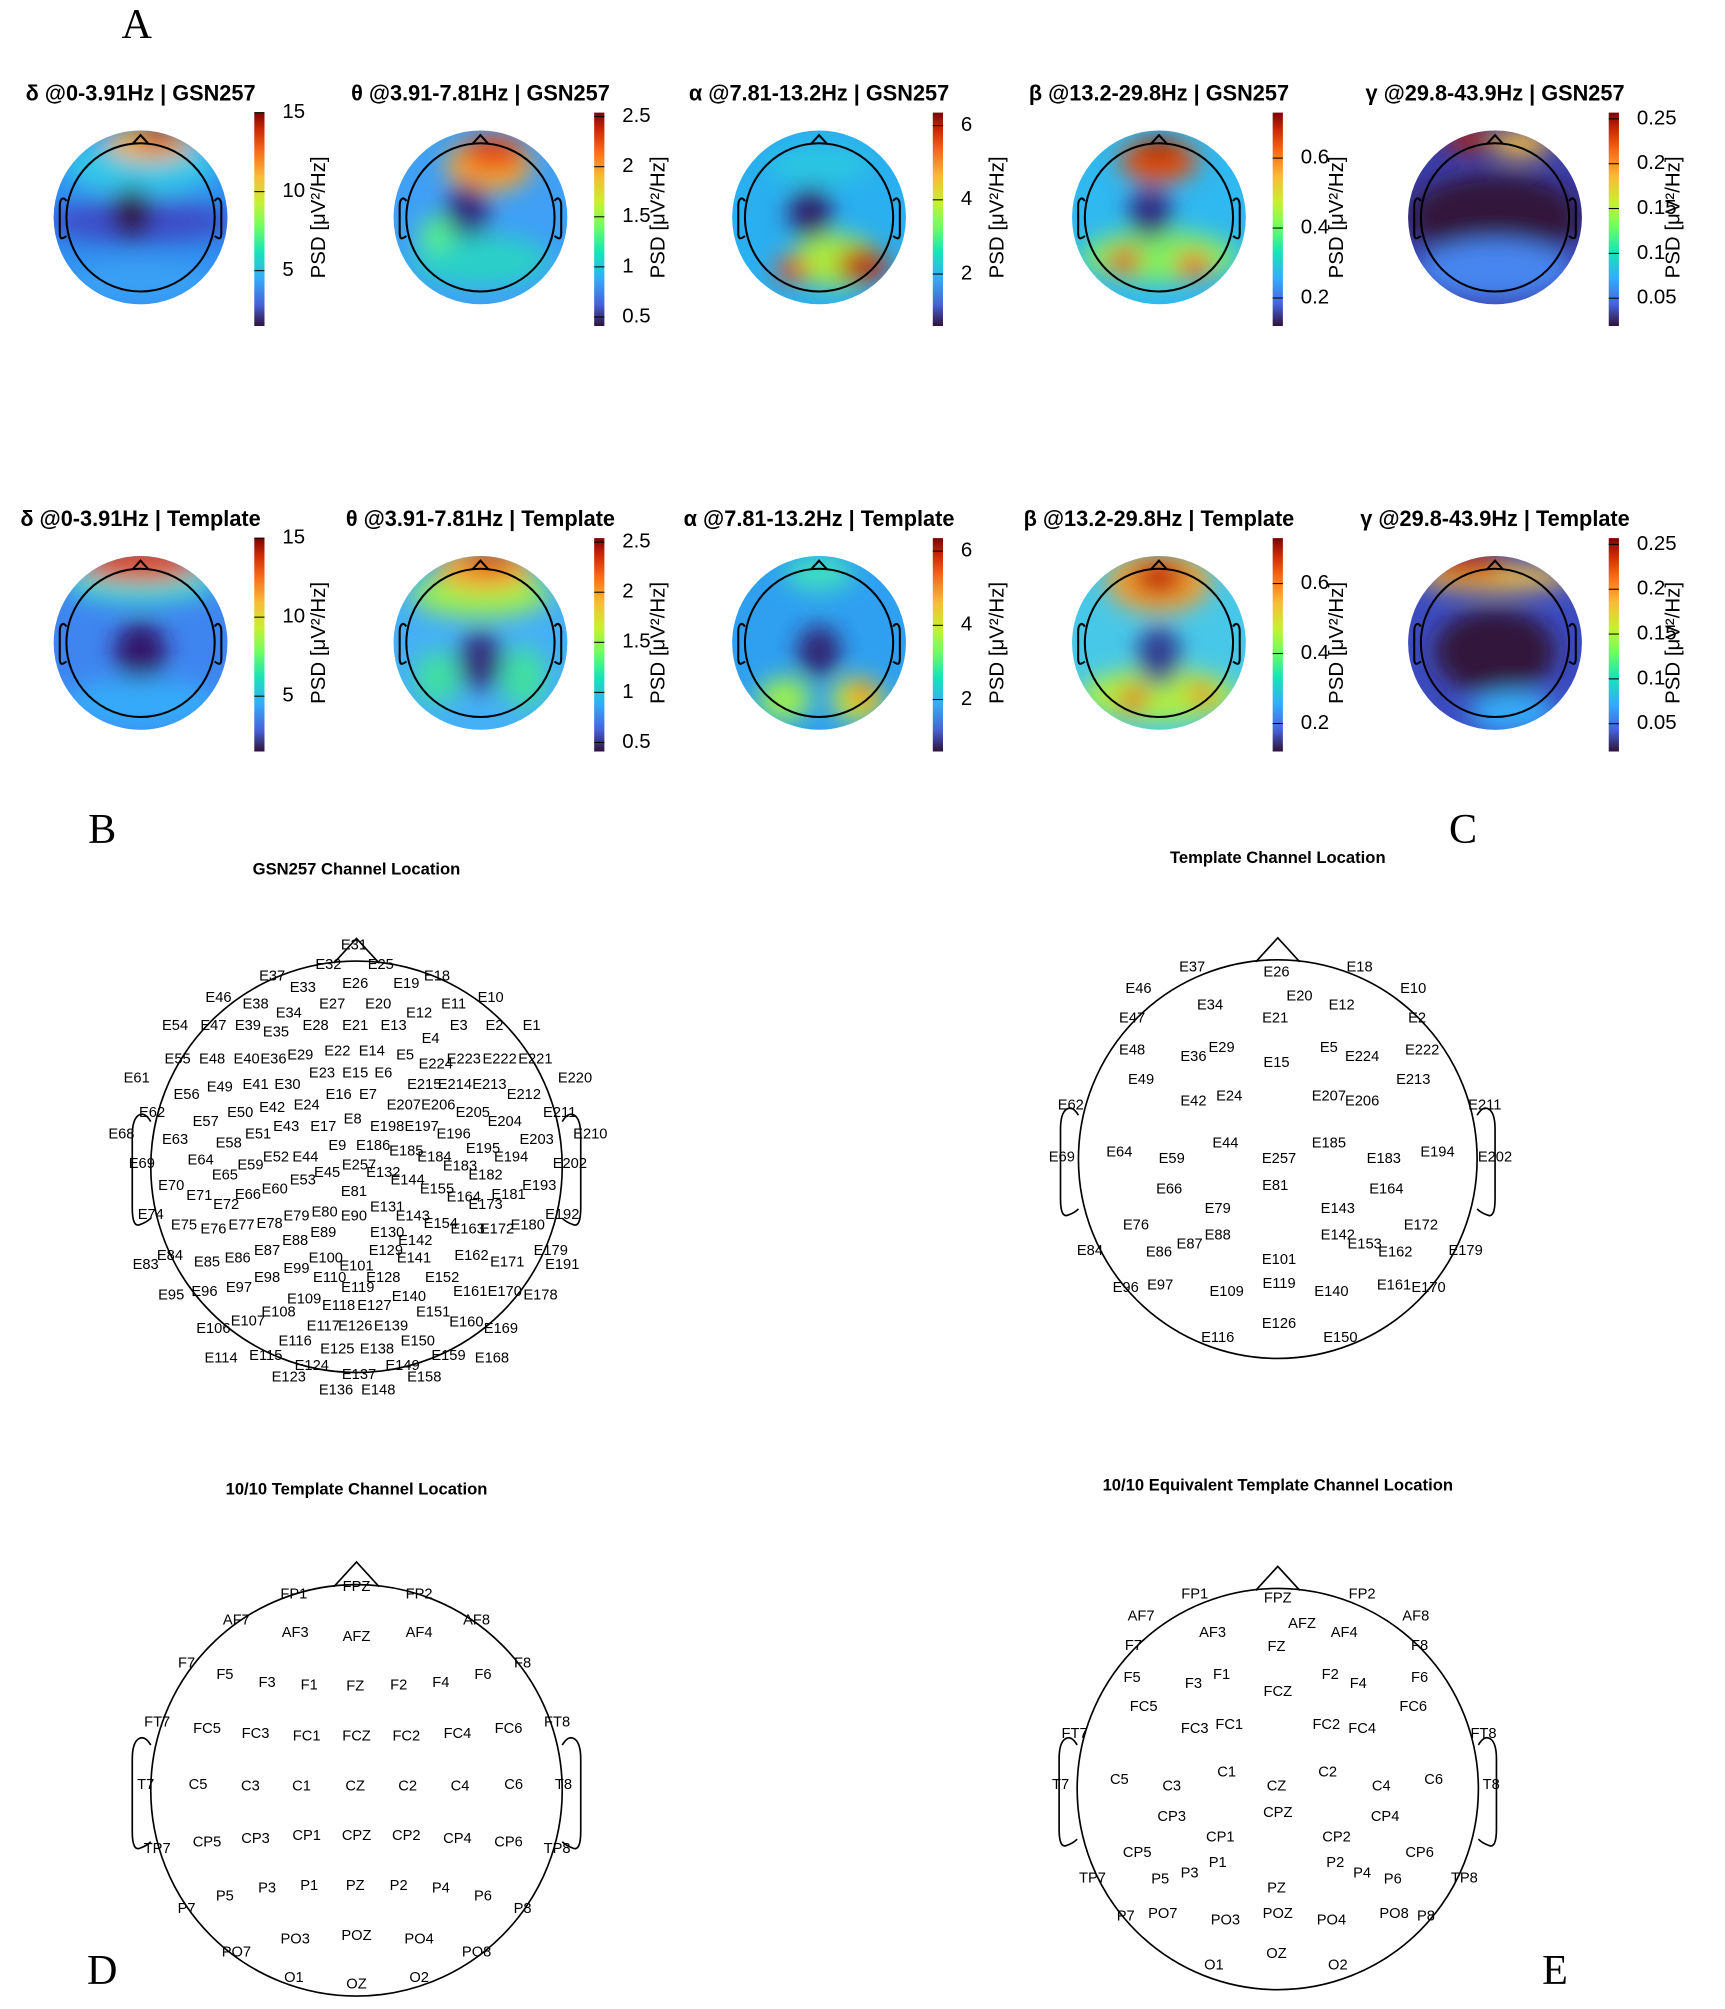  I want to click on channel-label: E5, so click(405, 1055).